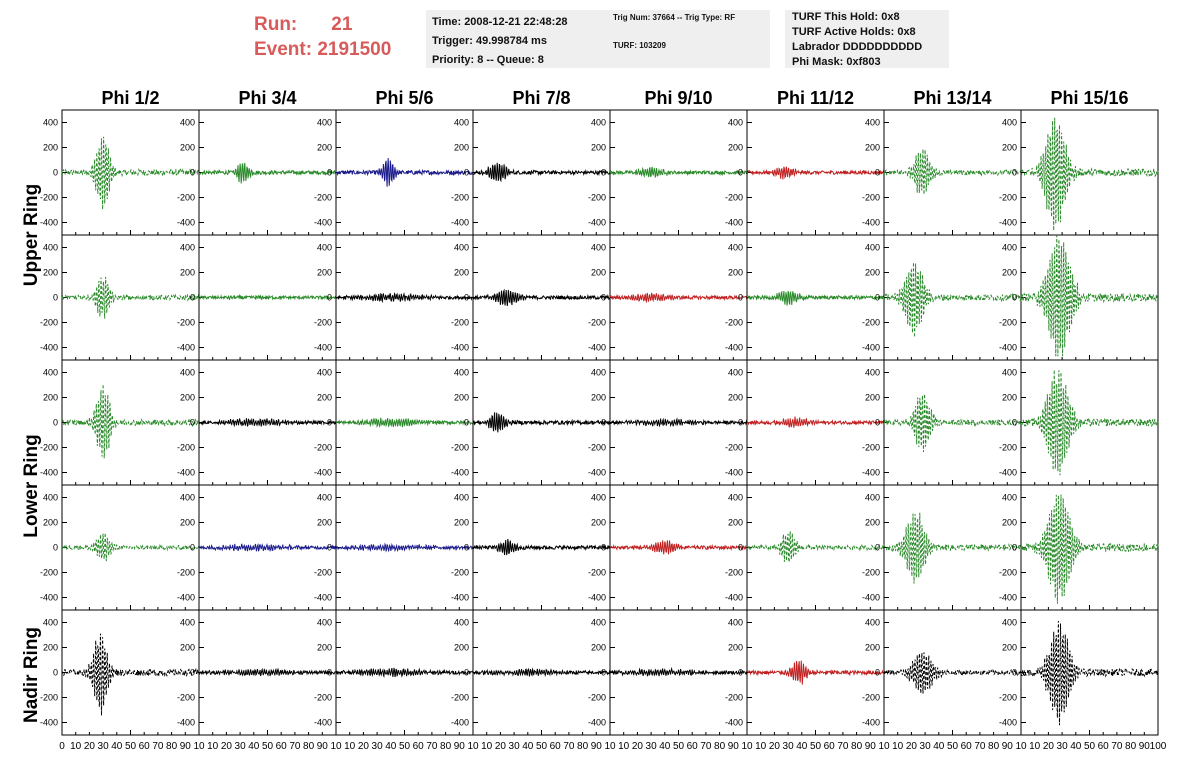 The height and width of the screenshot is (772, 1196). What do you see at coordinates (130, 98) in the screenshot?
I see `column-title: Phi 1/2` at bounding box center [130, 98].